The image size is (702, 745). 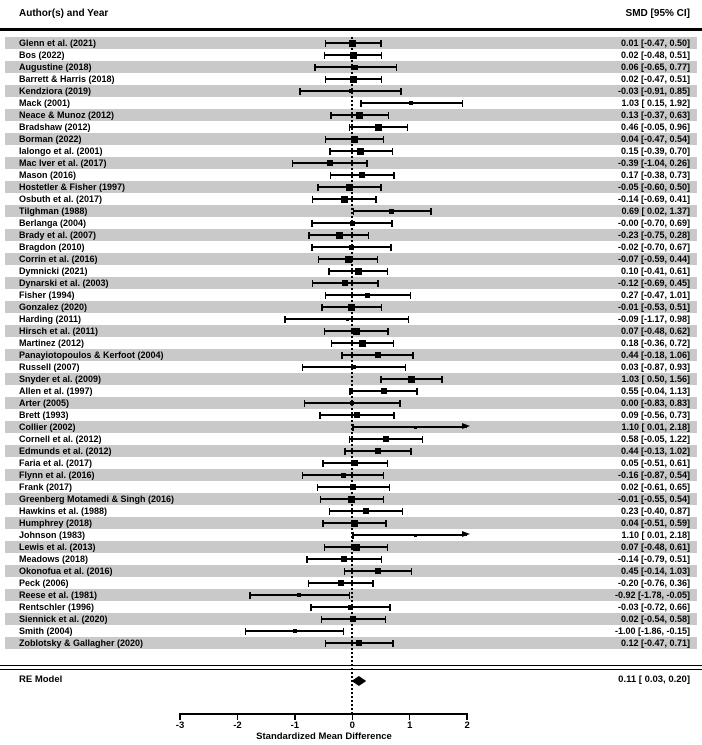 What do you see at coordinates (652, 595) in the screenshot?
I see `study-smd-ci-text: -0.92 [-1.78, -0.05]` at bounding box center [652, 595].